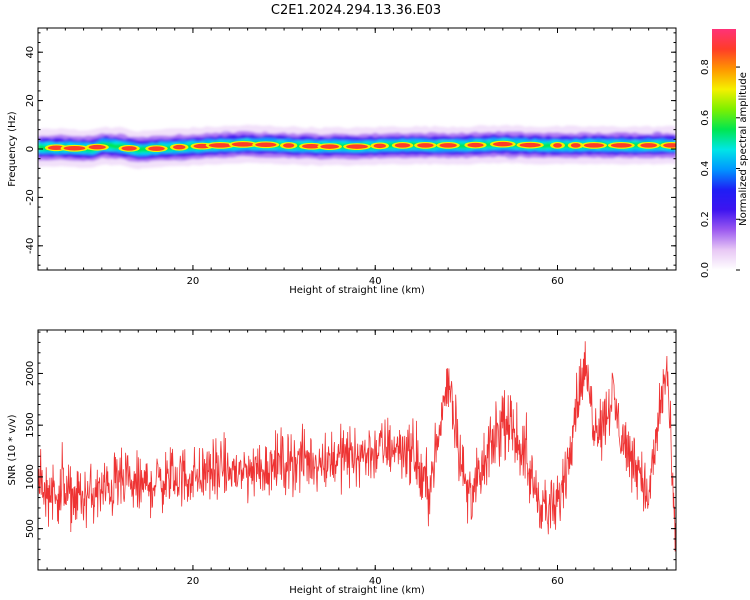 This screenshot has width=750, height=600. Describe the element at coordinates (30, 528) in the screenshot. I see `snr-y-tick-label: 500` at that location.